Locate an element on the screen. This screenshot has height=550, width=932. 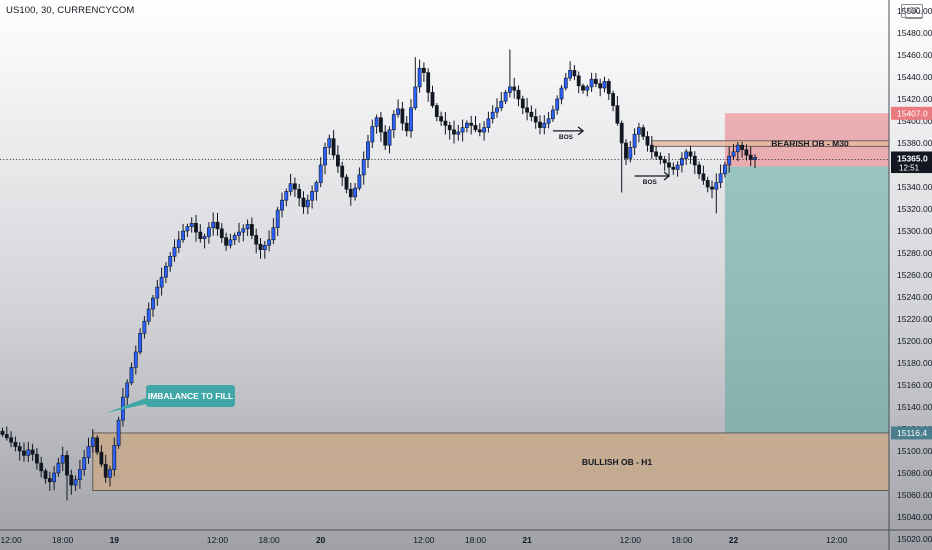
y-tick-label: 15180.00 is located at coordinates (914, 363).